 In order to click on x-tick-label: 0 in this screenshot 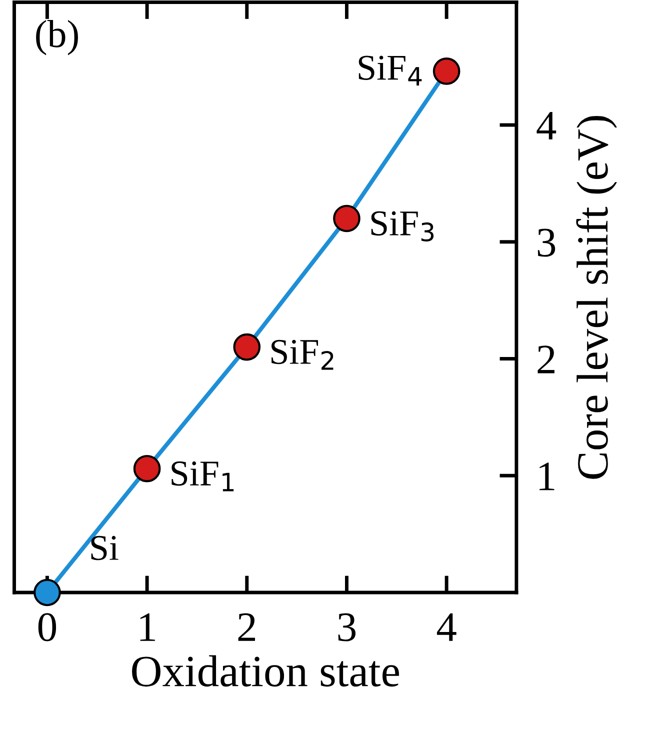, I will do `click(47, 627)`.